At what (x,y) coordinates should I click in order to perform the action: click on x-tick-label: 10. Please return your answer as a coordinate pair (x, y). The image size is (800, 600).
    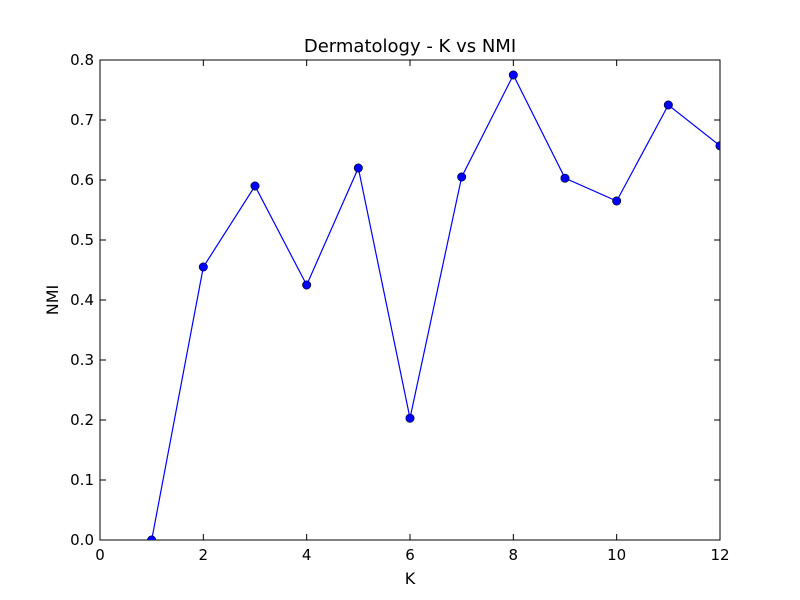
    Looking at the image, I should click on (616, 555).